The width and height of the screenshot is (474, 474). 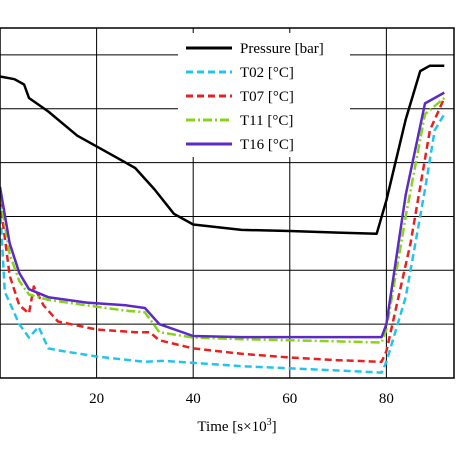 What do you see at coordinates (282, 49) in the screenshot?
I see `legend-label: Pressure [bar]` at bounding box center [282, 49].